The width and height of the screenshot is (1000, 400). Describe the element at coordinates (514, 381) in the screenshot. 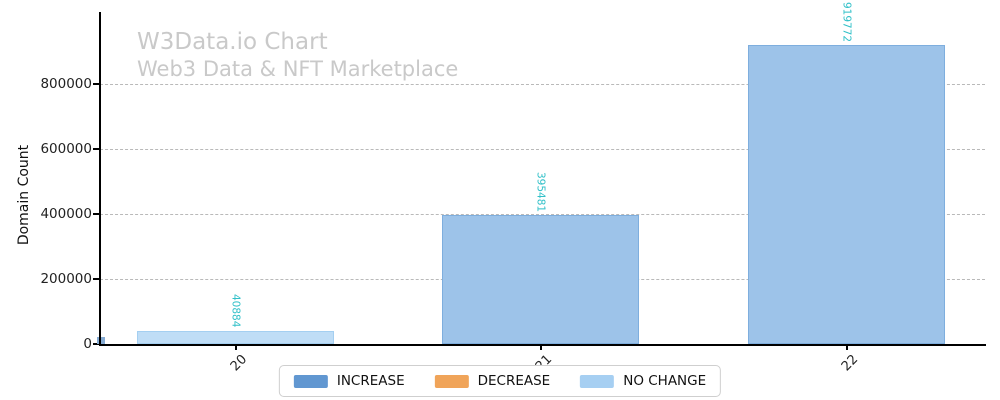

I see `legend-label: DECREASE` at that location.